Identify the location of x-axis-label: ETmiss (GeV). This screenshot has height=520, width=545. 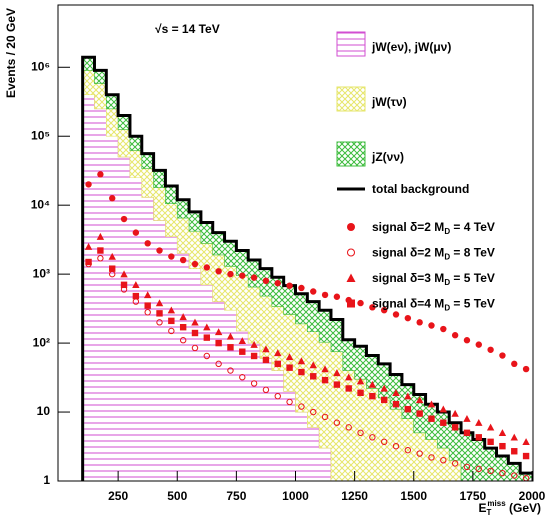
(510, 508).